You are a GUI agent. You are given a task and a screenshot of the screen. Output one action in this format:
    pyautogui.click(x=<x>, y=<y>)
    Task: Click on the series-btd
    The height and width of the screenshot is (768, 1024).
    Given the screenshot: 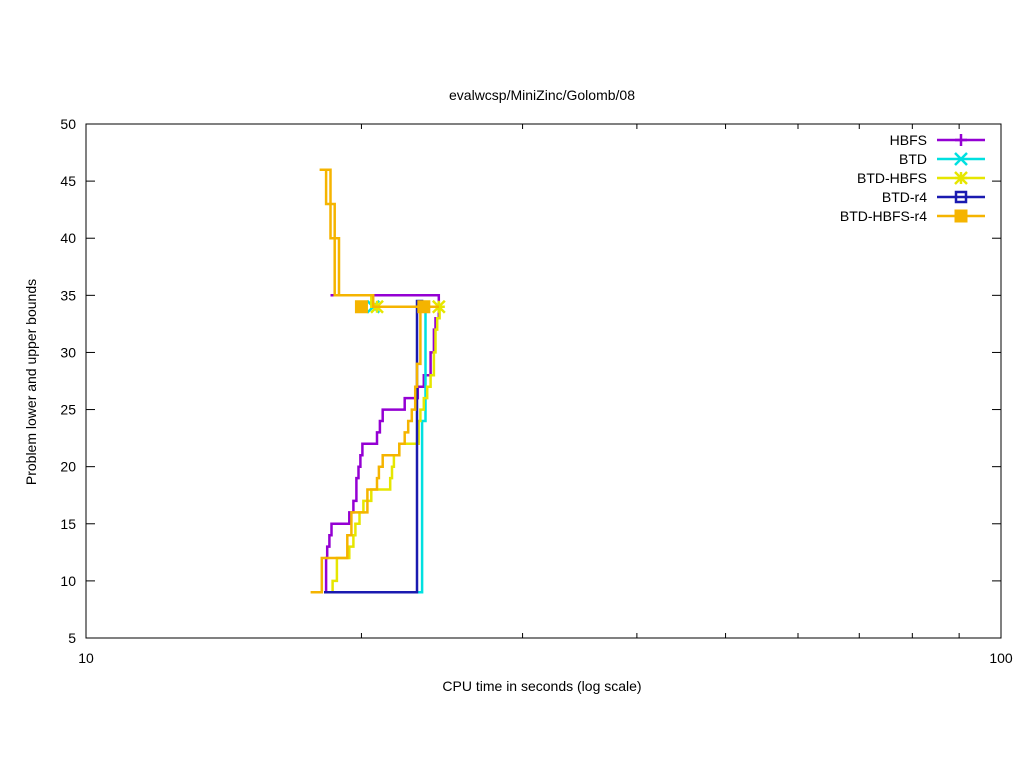 What is the action you would take?
    pyautogui.click(x=377, y=446)
    